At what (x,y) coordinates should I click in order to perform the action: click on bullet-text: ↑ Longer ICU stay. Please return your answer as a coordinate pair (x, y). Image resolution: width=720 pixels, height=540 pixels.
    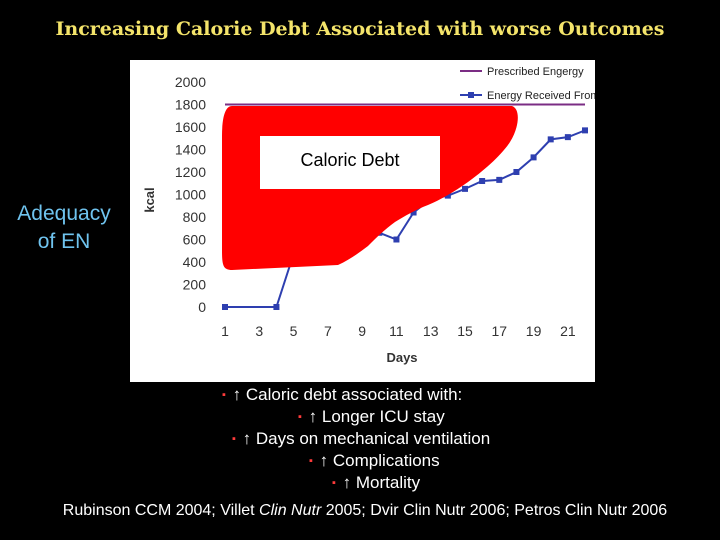
    Looking at the image, I should click on (376, 416).